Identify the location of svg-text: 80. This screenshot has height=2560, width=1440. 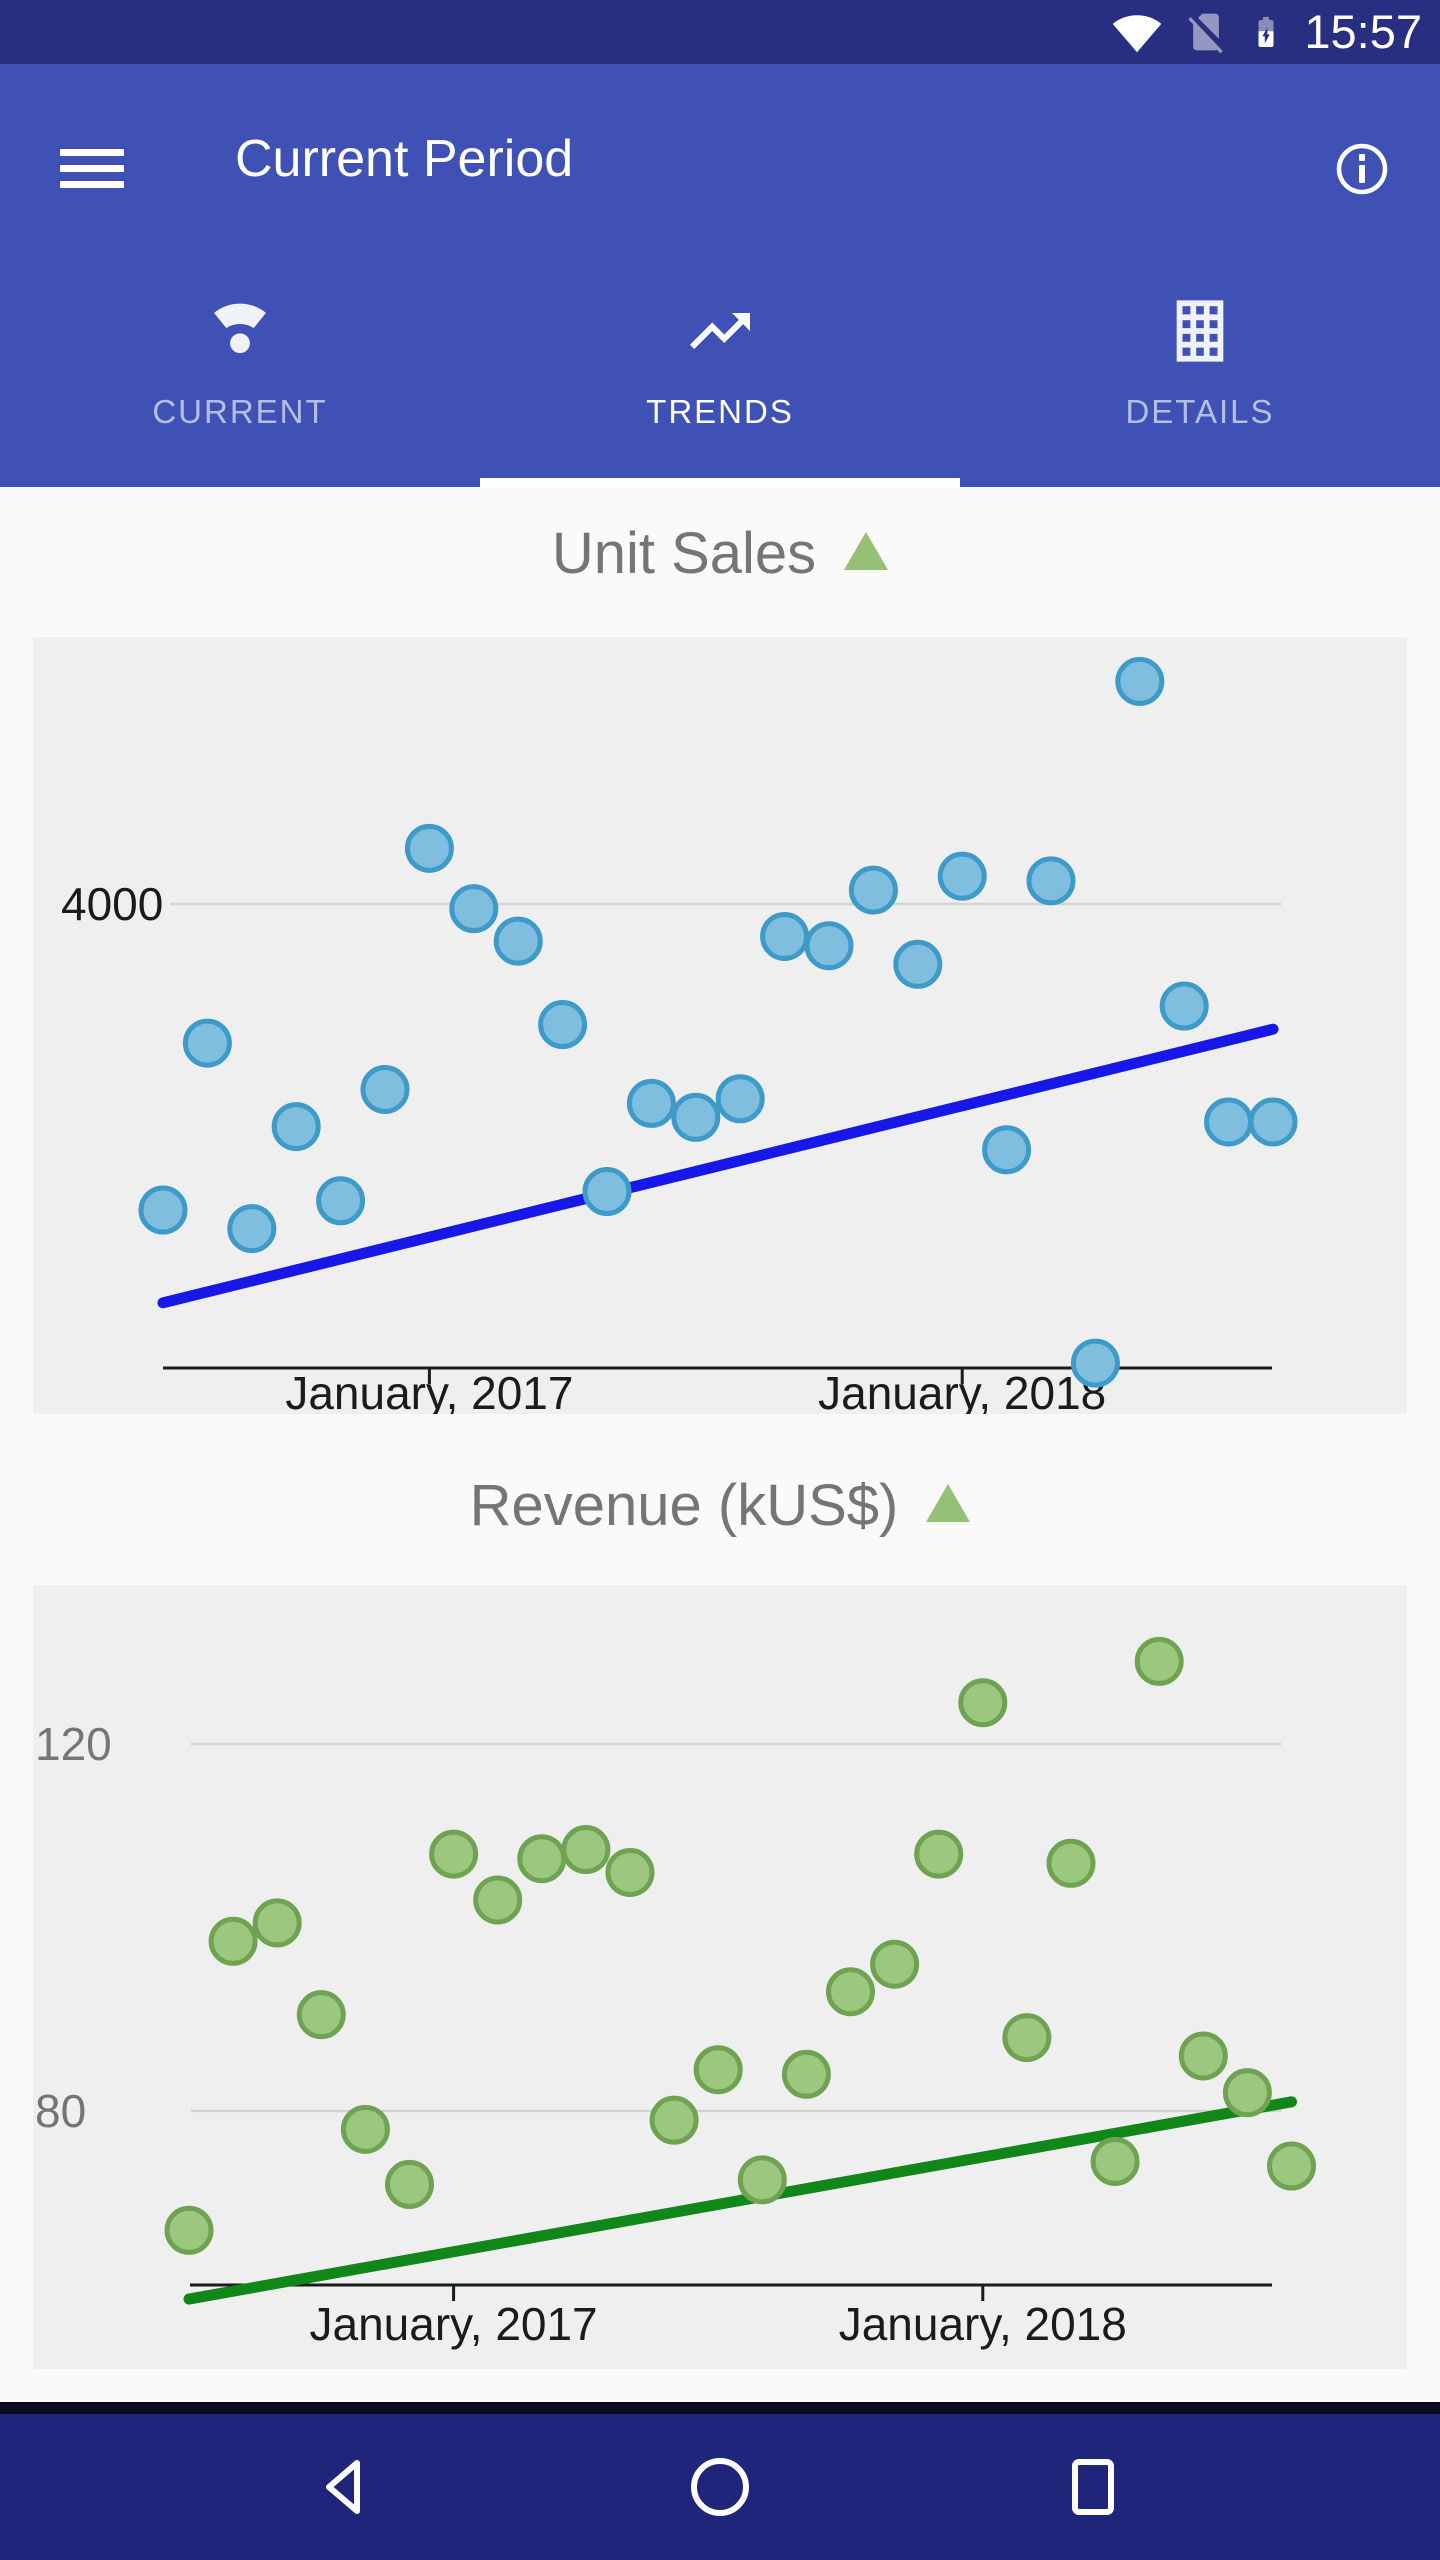
(60, 2111).